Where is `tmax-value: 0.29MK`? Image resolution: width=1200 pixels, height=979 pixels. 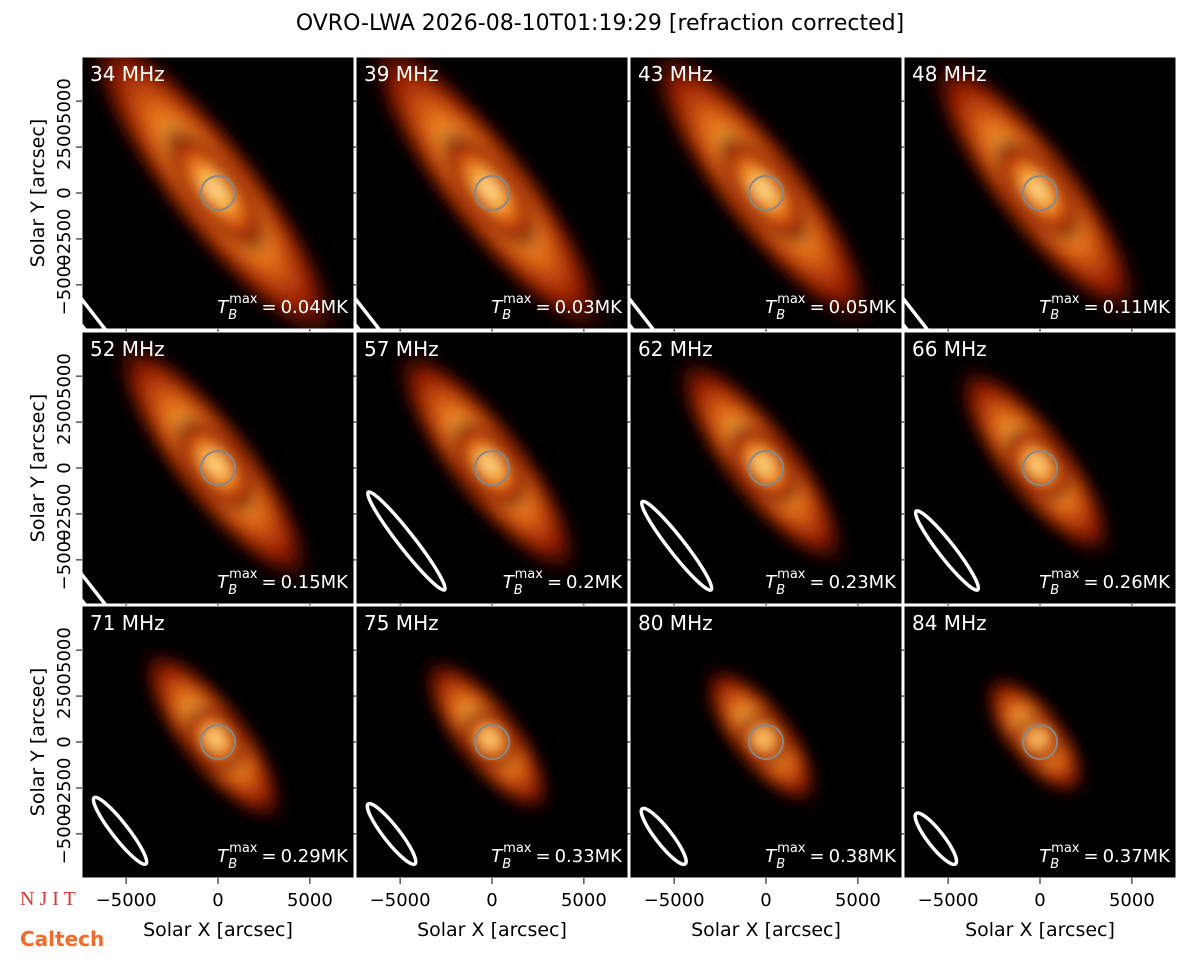 tmax-value: 0.29MK is located at coordinates (315, 856).